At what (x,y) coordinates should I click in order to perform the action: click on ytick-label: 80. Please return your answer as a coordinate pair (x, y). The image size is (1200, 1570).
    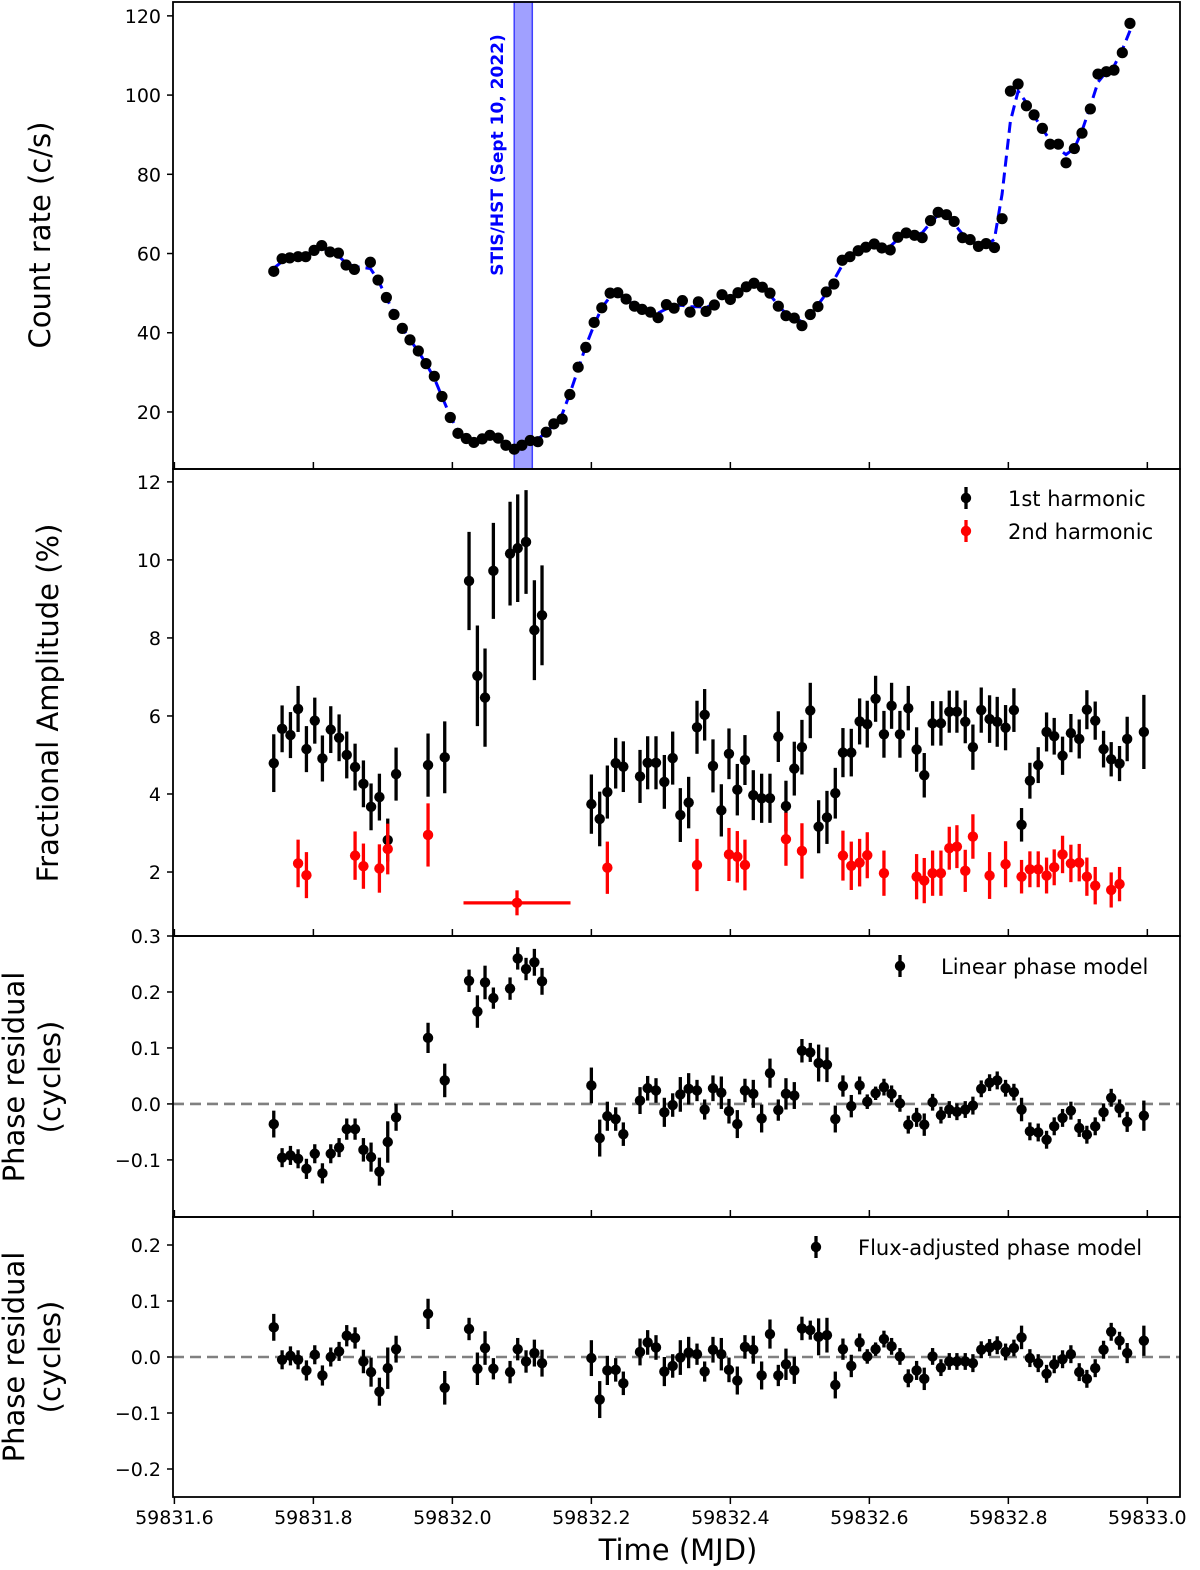
    Looking at the image, I should click on (149, 175).